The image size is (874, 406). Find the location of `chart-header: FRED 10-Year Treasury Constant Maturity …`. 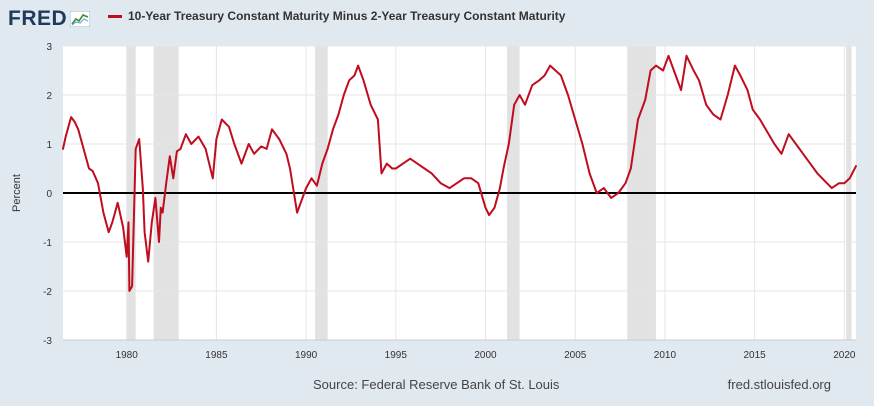

chart-header: FRED 10-Year Treasury Constant Maturity … is located at coordinates (437, 18).